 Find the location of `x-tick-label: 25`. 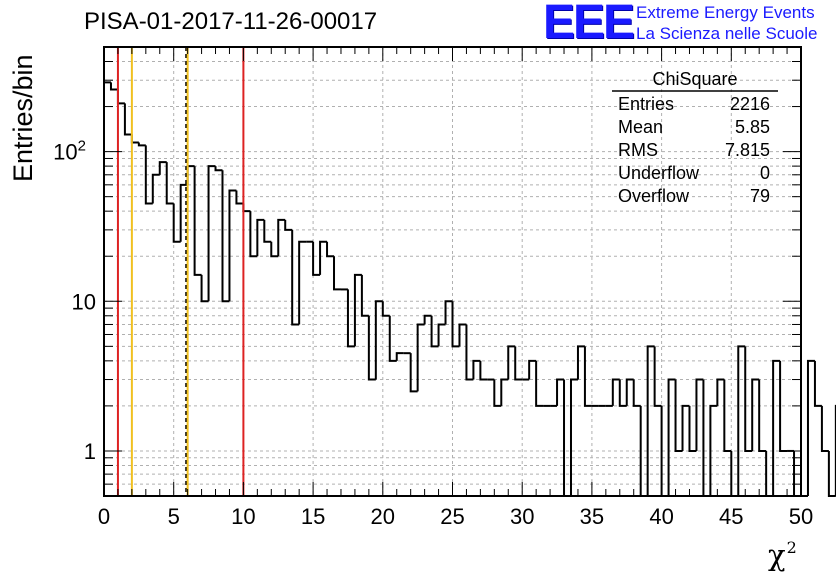

x-tick-label: 25 is located at coordinates (452, 516).